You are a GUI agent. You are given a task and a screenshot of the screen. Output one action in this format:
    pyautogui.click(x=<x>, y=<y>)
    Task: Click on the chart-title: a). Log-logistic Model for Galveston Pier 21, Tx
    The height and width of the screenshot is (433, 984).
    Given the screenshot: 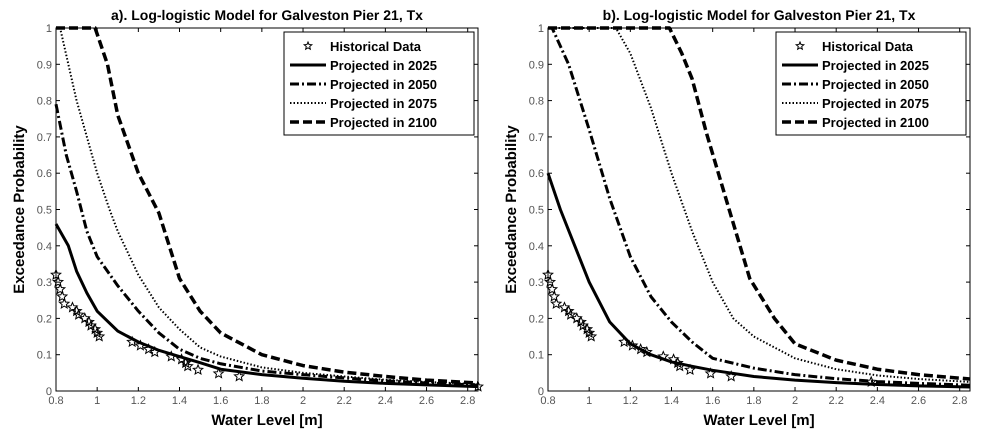 What is the action you would take?
    pyautogui.click(x=267, y=15)
    